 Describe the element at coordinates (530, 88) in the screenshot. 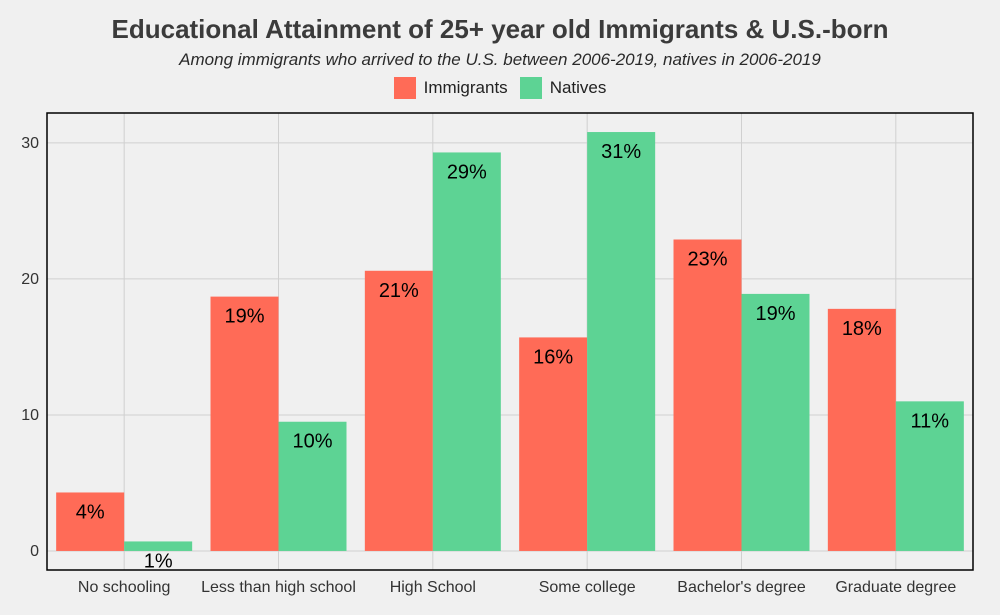

I see `legend-swatch-natives` at that location.